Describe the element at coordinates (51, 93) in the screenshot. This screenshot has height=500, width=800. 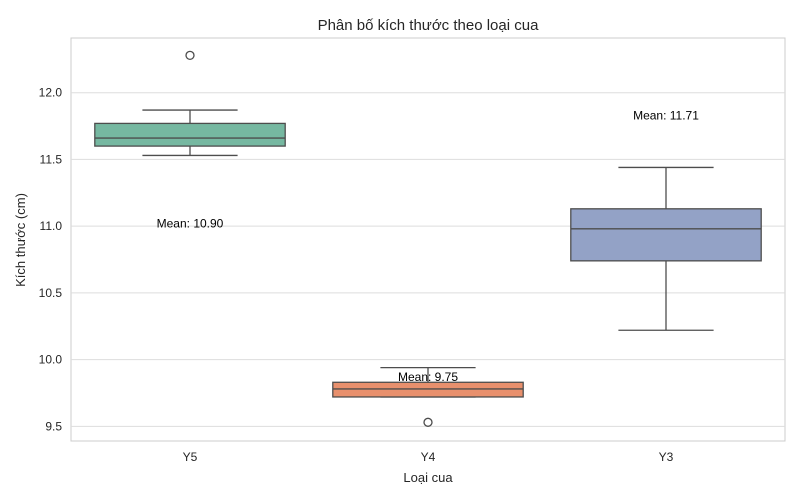
I see `y-tick-label: 12.0` at that location.